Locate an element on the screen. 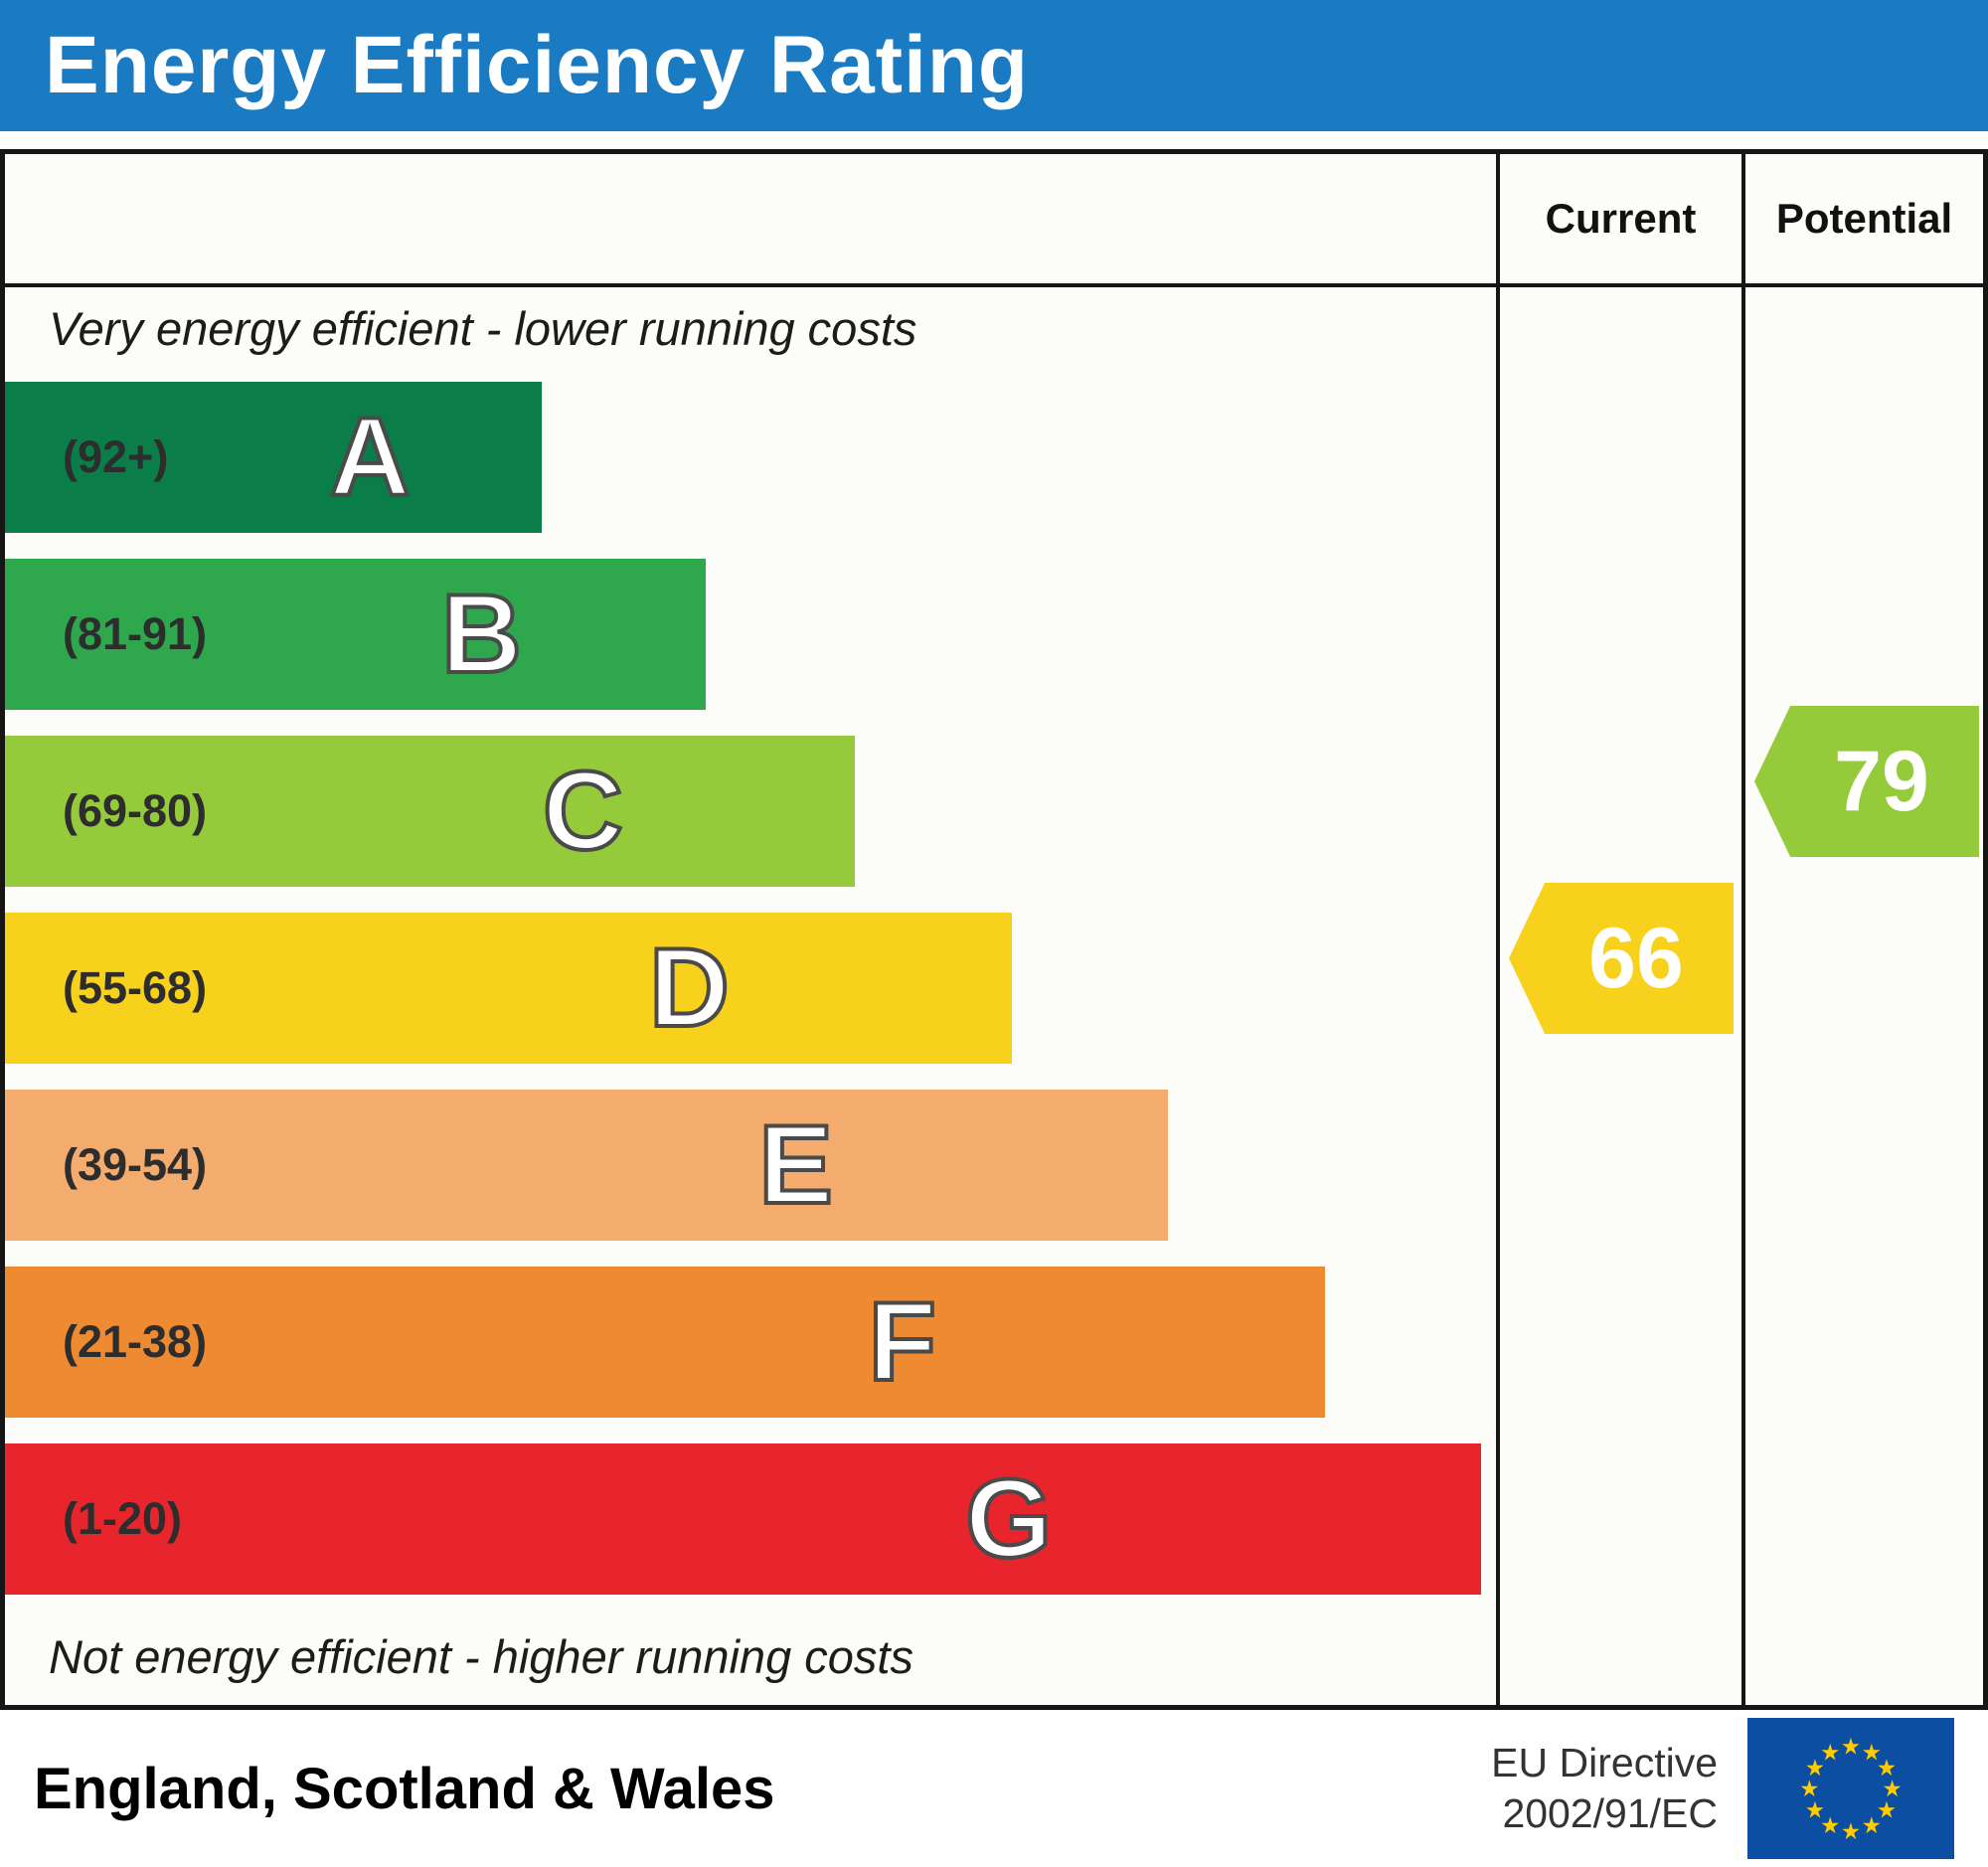 Image resolution: width=1988 pixels, height=1867 pixels. potential-rating-arrow: 79 is located at coordinates (1866, 781).